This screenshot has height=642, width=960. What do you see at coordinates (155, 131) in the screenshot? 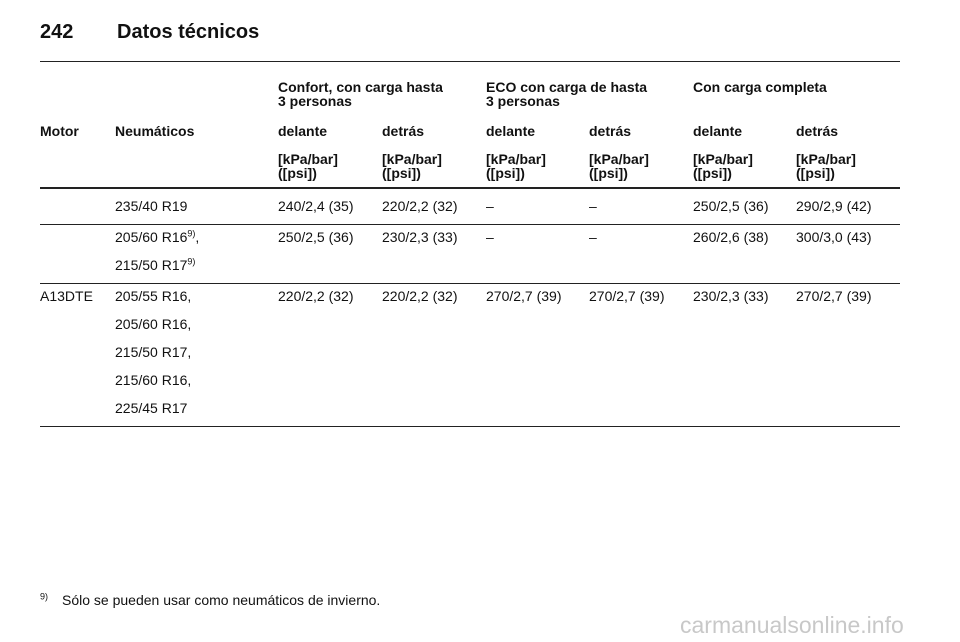
I see `column-header: Neumáticos` at bounding box center [155, 131].